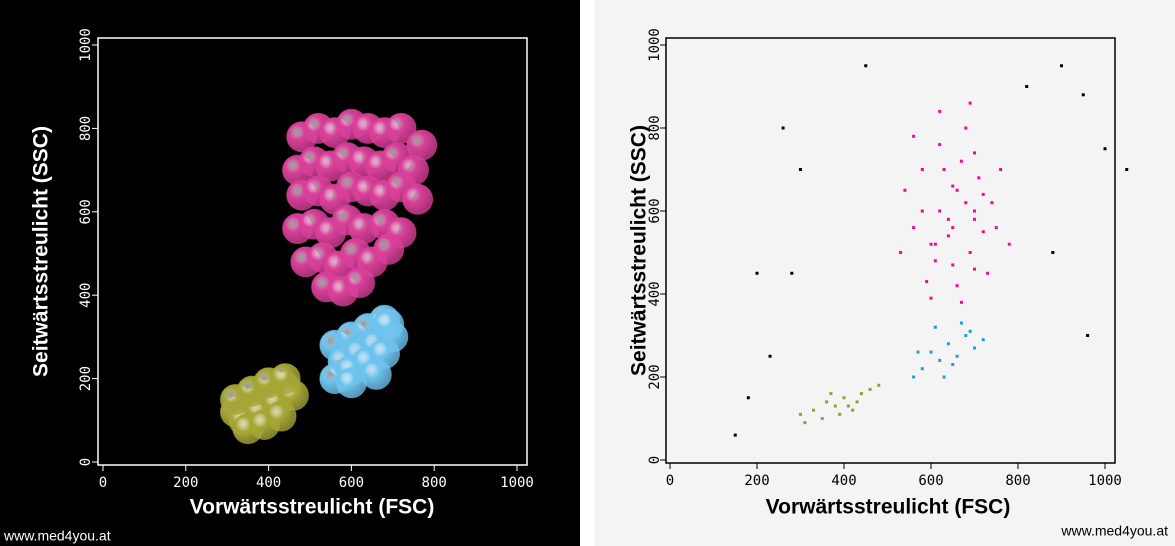  What do you see at coordinates (57, 536) in the screenshot?
I see `footer: www.med4you.at` at bounding box center [57, 536].